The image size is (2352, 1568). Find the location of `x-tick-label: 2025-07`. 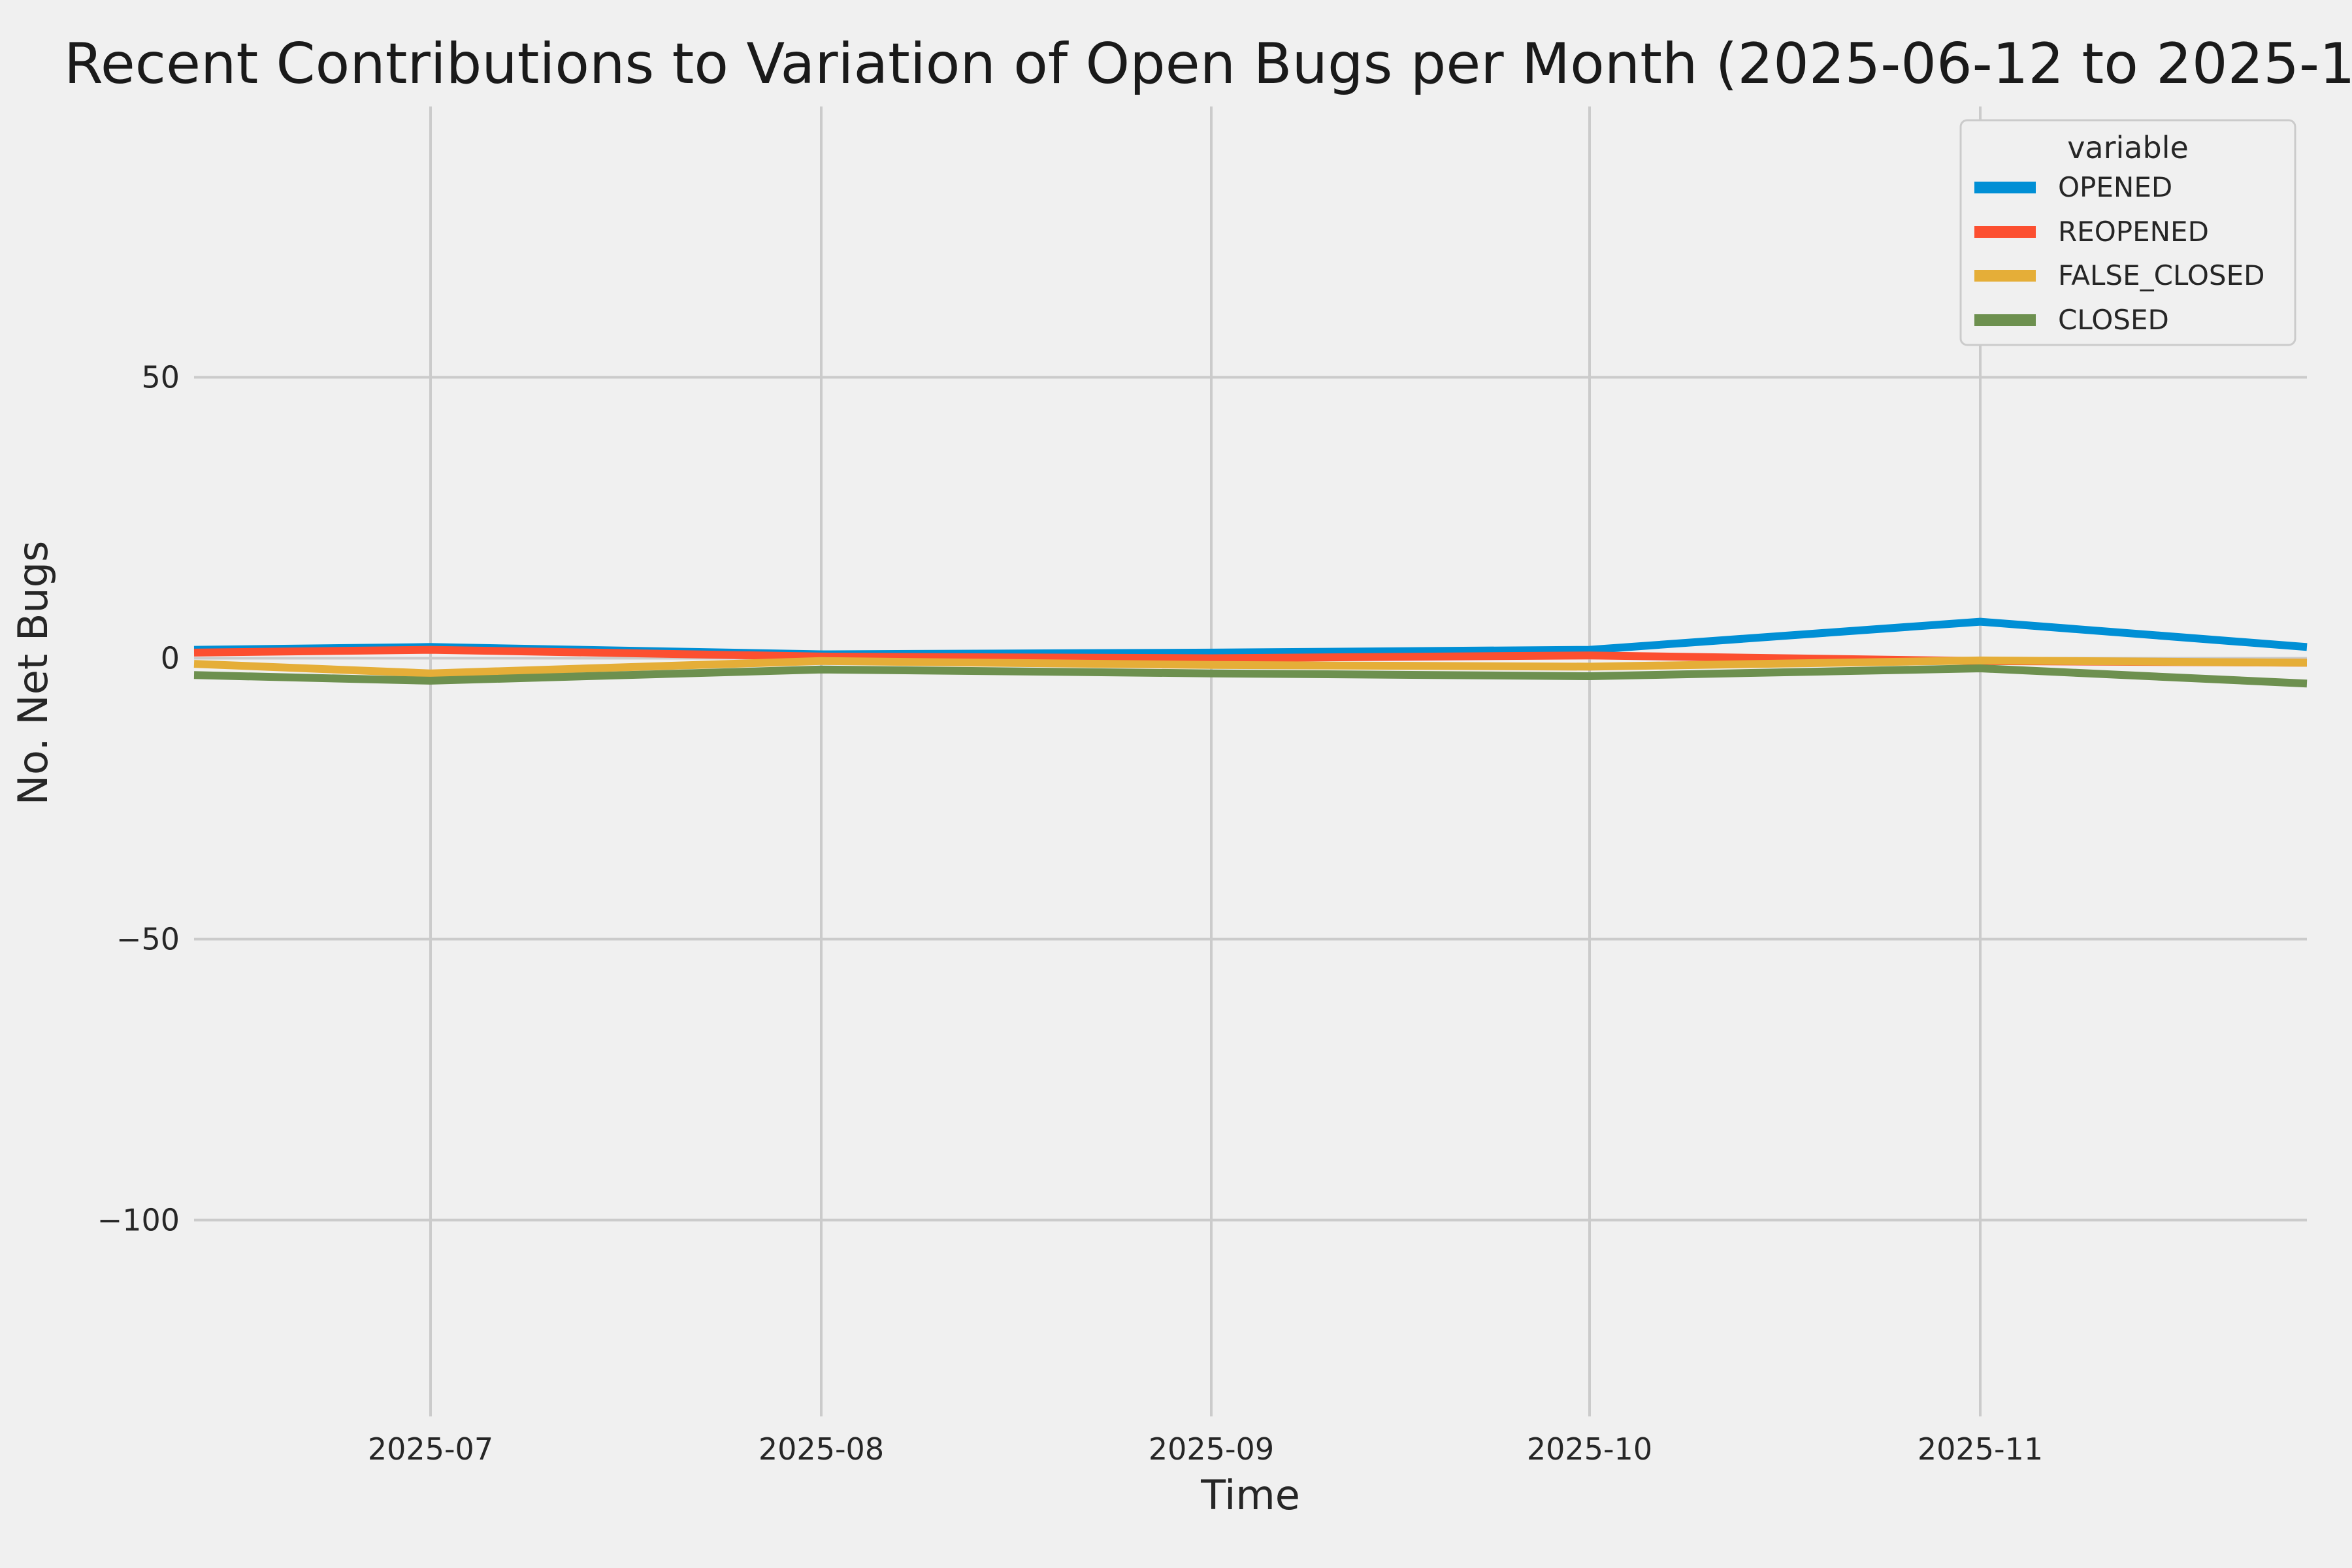

x-tick-label: 2025-07 is located at coordinates (430, 1449).